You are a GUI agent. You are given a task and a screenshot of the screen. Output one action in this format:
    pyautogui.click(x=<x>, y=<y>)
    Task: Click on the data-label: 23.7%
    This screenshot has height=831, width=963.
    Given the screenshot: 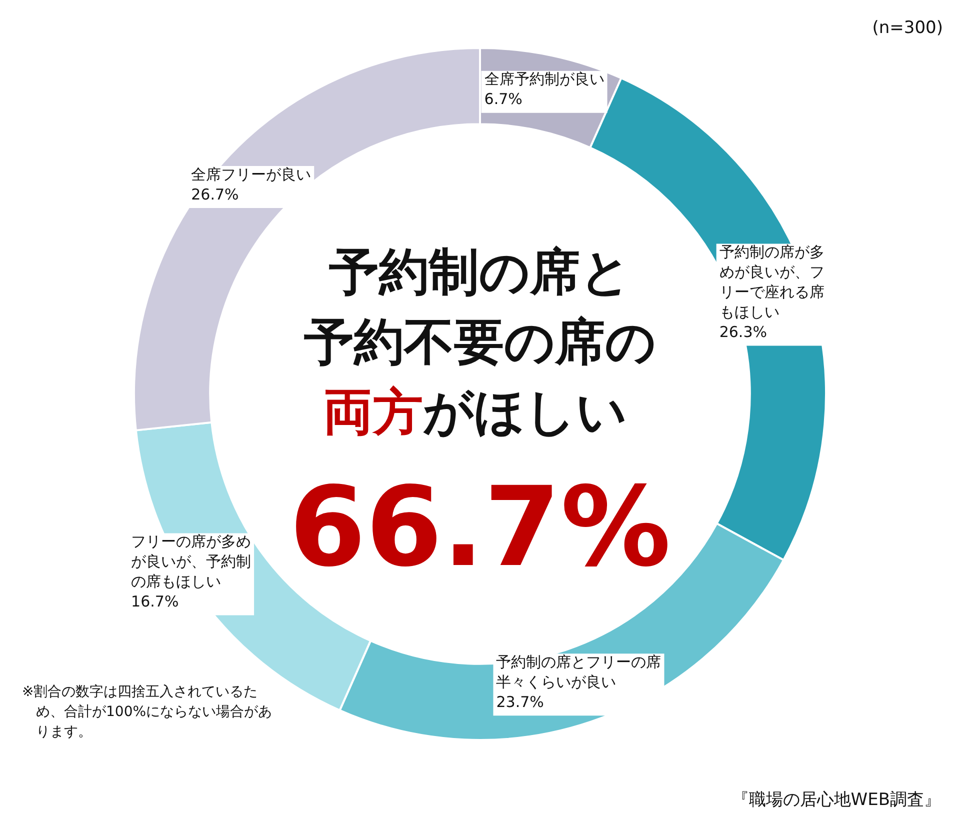 What is the action you would take?
    pyautogui.click(x=520, y=702)
    